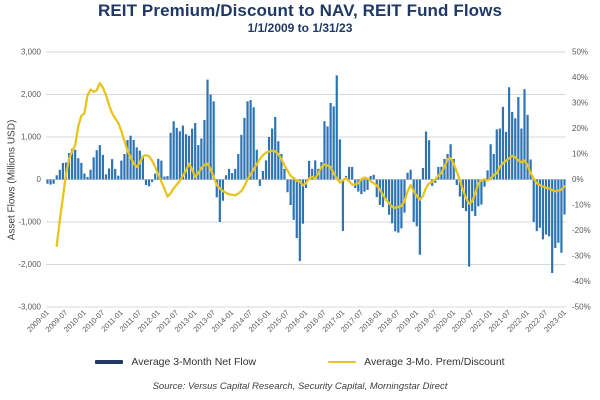  I want to click on right-axis-tick-label: -50%, so click(581, 307).